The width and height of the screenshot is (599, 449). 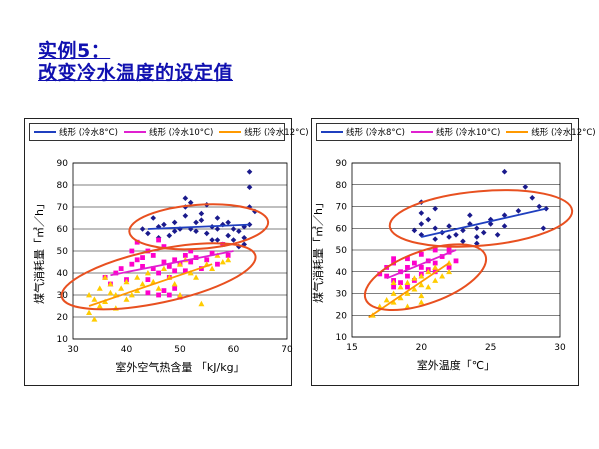 What do you see at coordinates (287, 350) in the screenshot?
I see `x-tick-label: 70` at bounding box center [287, 350].